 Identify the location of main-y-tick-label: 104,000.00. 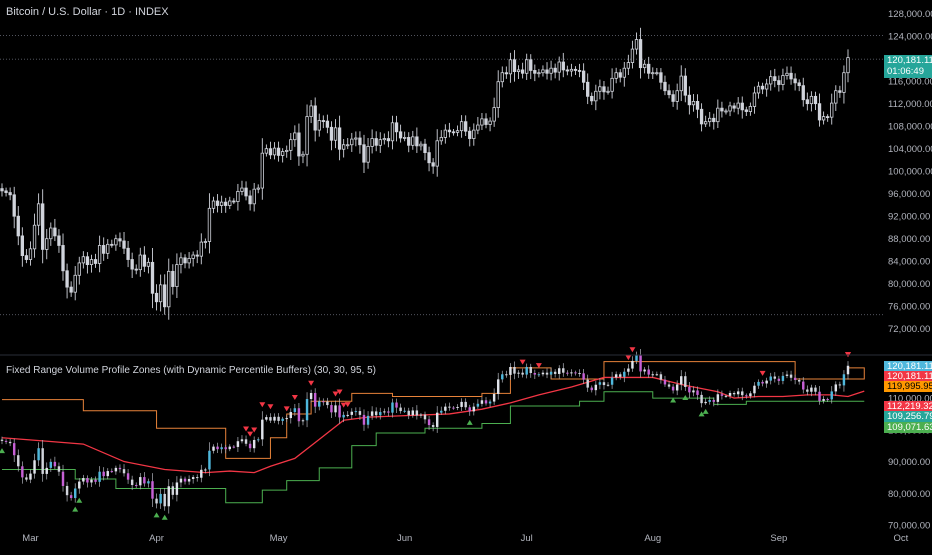
(910, 149).